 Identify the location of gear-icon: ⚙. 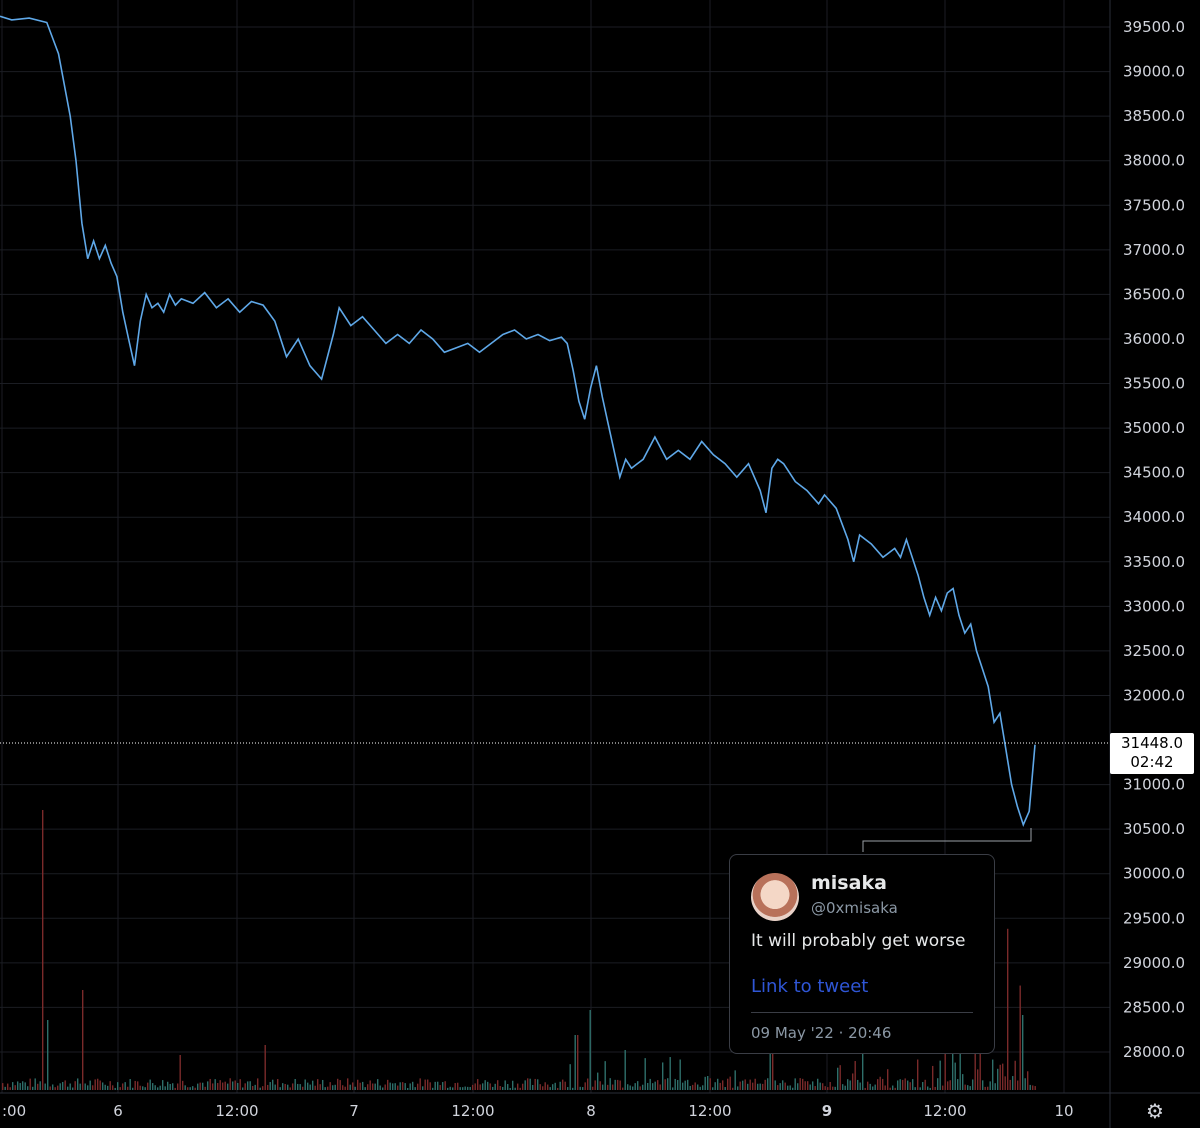
(1155, 1111).